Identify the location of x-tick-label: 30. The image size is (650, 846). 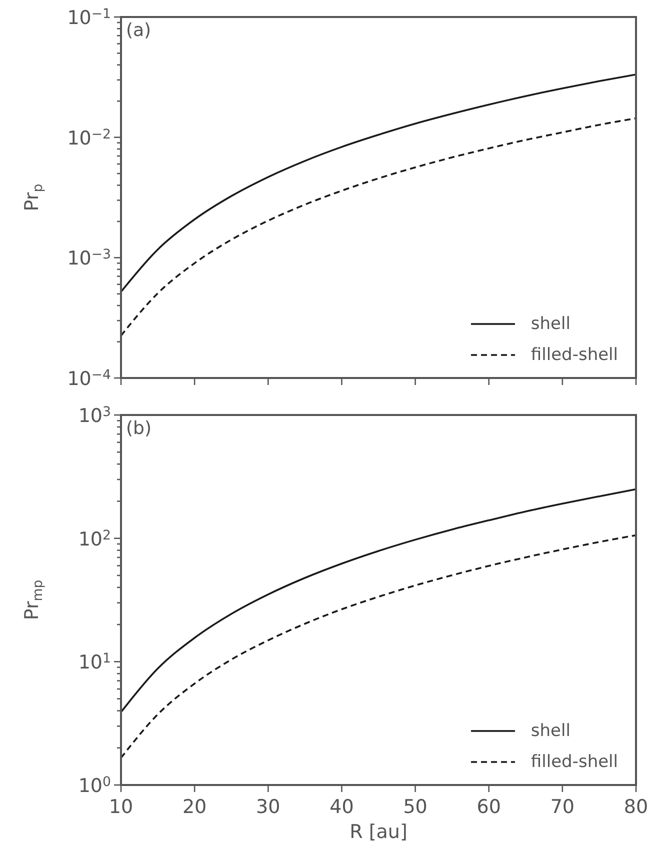
(268, 807).